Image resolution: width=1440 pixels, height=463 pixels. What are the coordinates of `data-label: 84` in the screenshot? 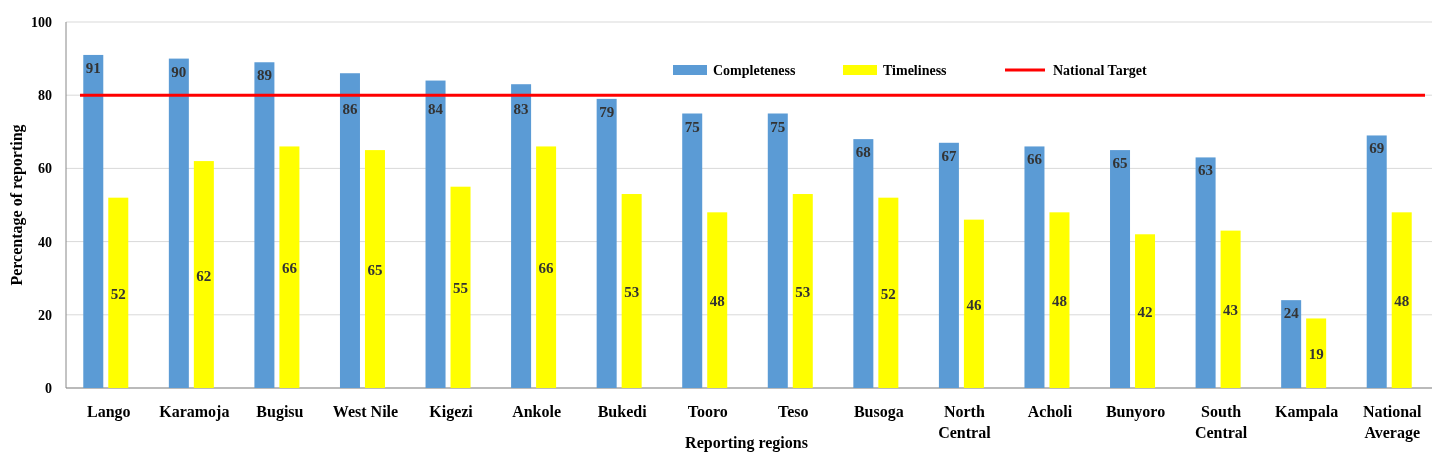 It's located at (436, 109).